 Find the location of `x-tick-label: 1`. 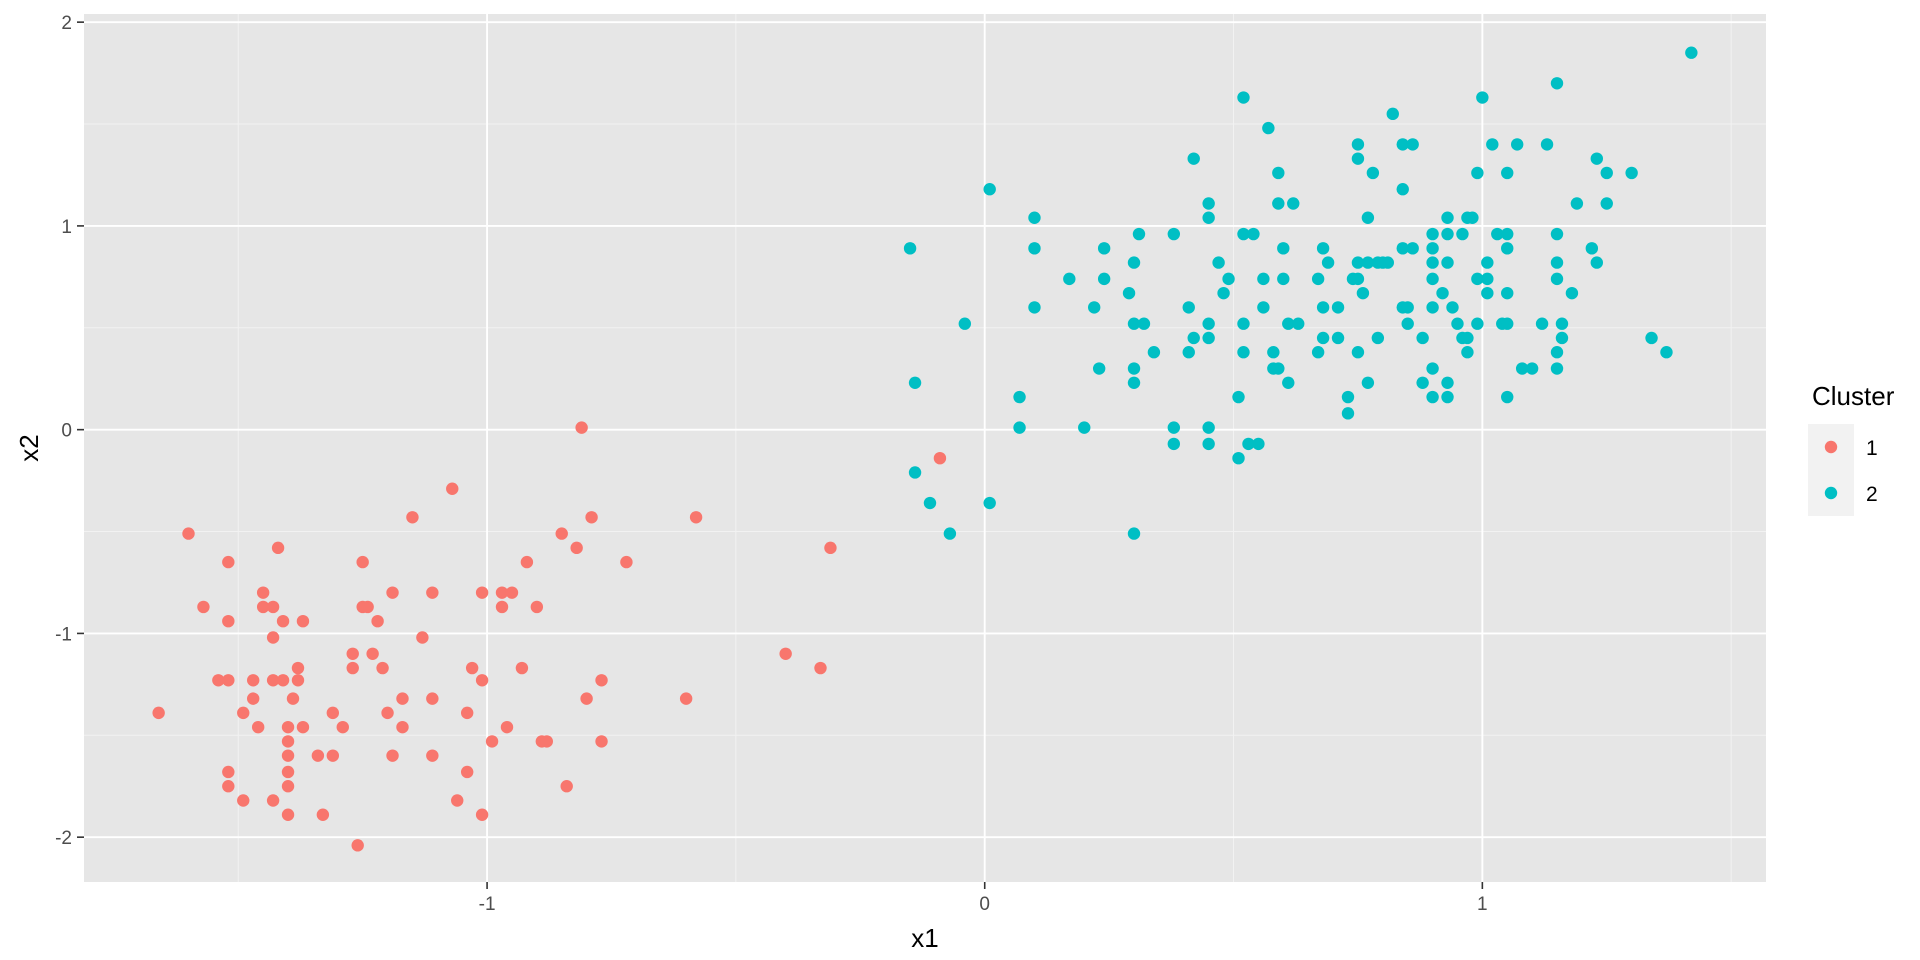

x-tick-label: 1 is located at coordinates (1482, 904).